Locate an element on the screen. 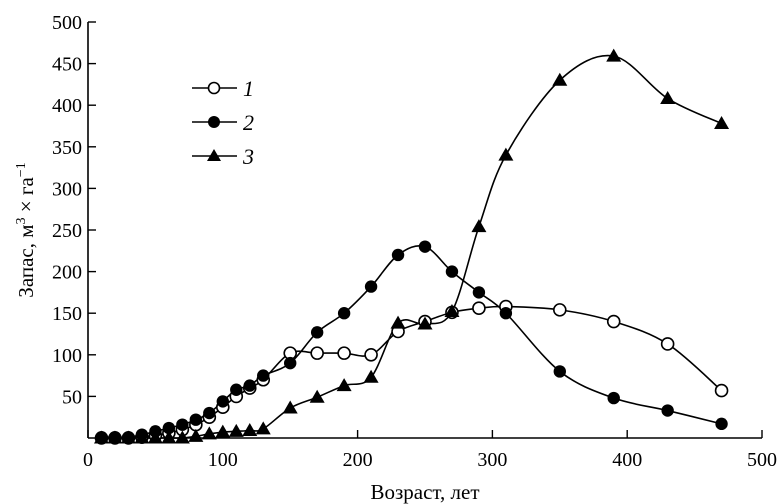 The image size is (783, 504). legend-label-3: 3 is located at coordinates (248, 156).